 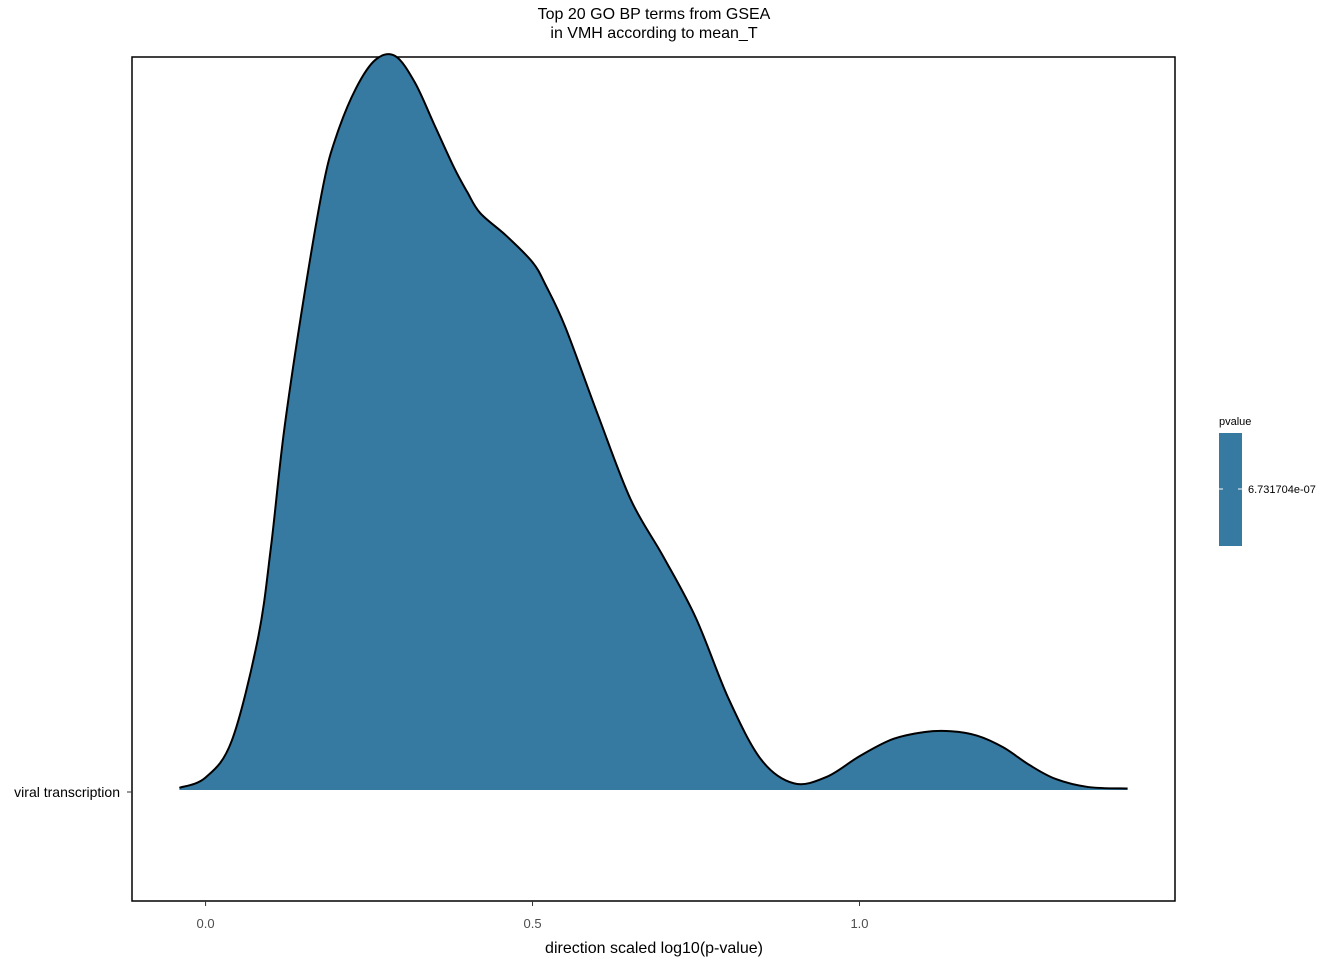 I want to click on x-tick-label: 1.0, so click(x=859, y=923).